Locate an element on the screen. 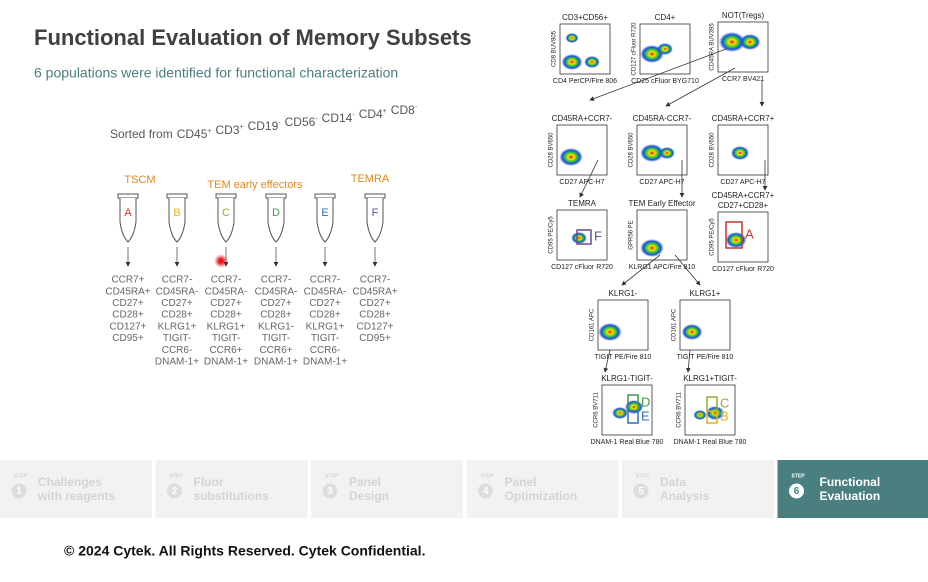 This screenshot has width=928, height=582. step-label: Data is located at coordinates (673, 482).